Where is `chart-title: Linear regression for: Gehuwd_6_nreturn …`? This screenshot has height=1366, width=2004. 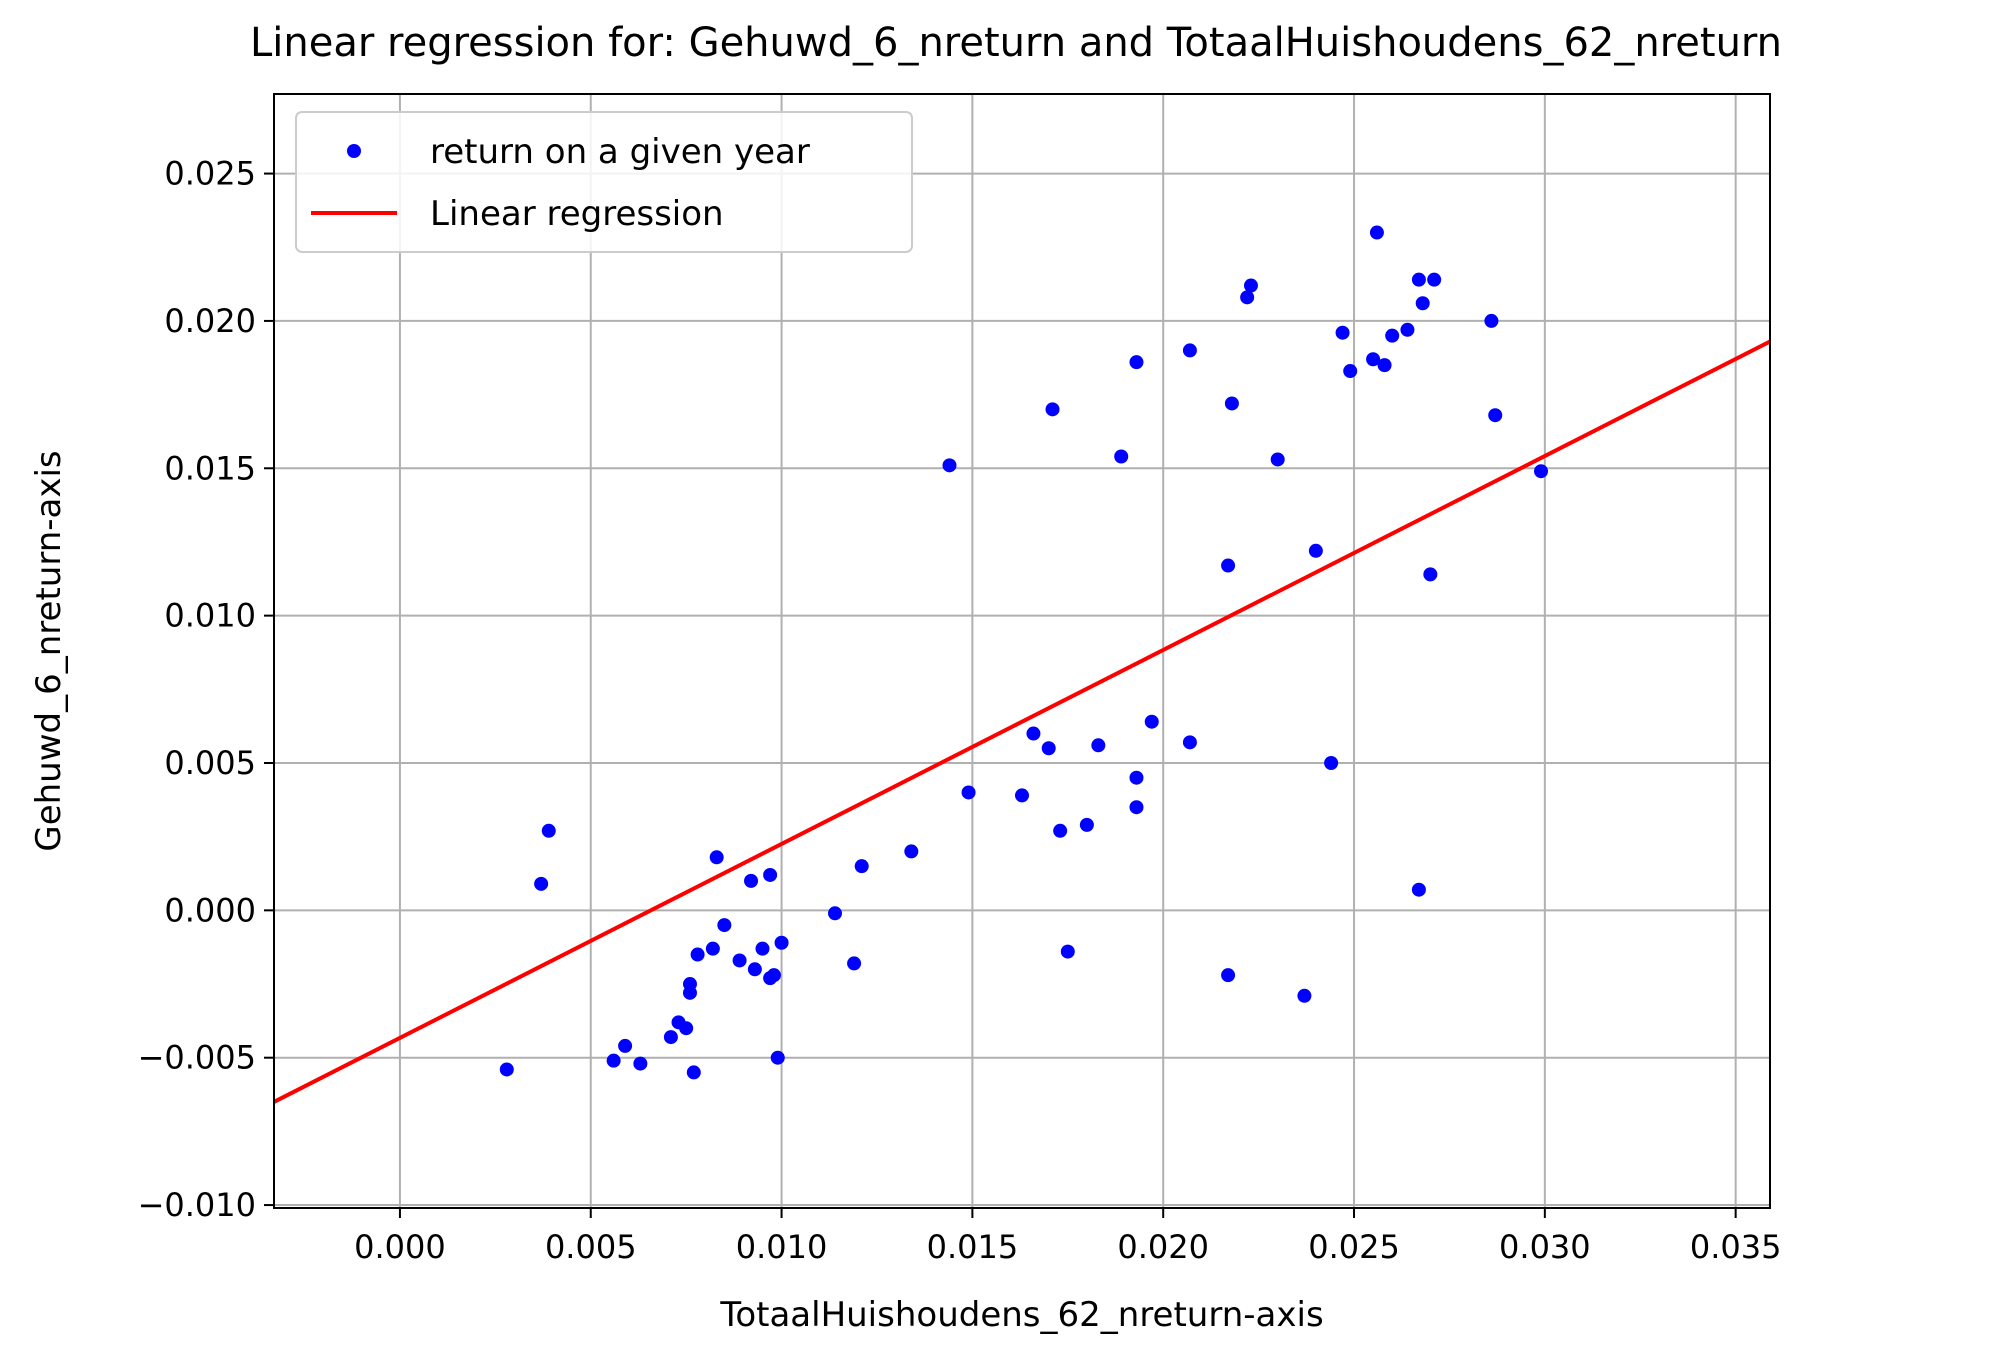 chart-title: Linear regression for: Gehuwd_6_nreturn … is located at coordinates (1016, 43).